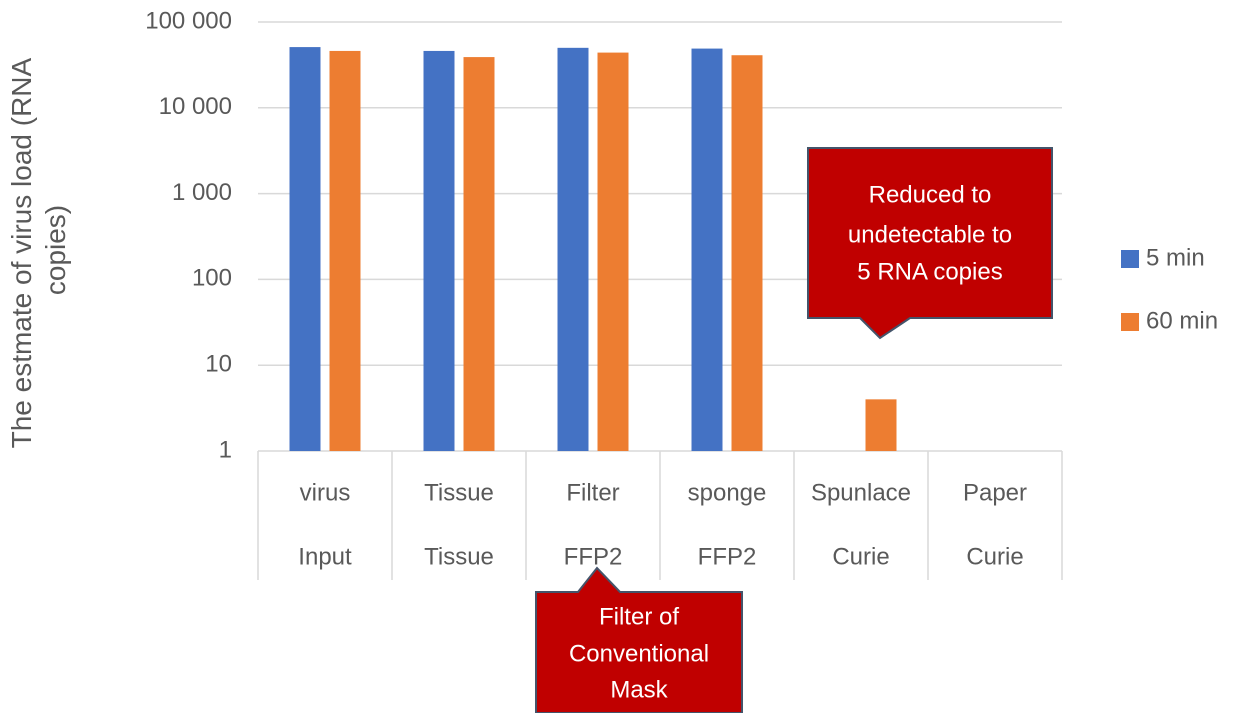 The width and height of the screenshot is (1258, 713). Describe the element at coordinates (225, 449) in the screenshot. I see `y-tick-label: 1` at that location.